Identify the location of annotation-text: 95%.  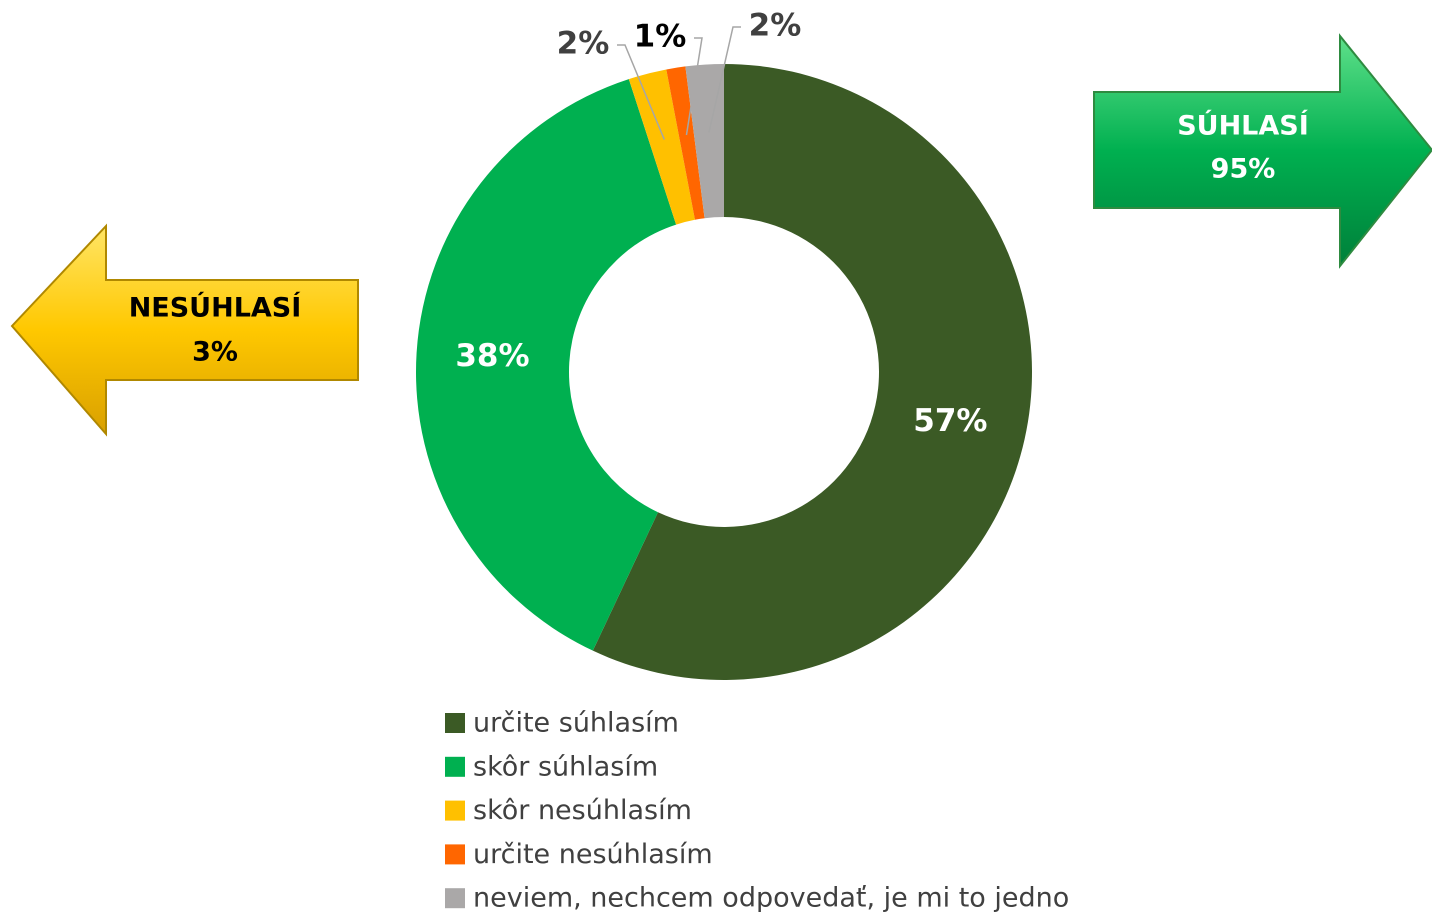
(1243, 169).